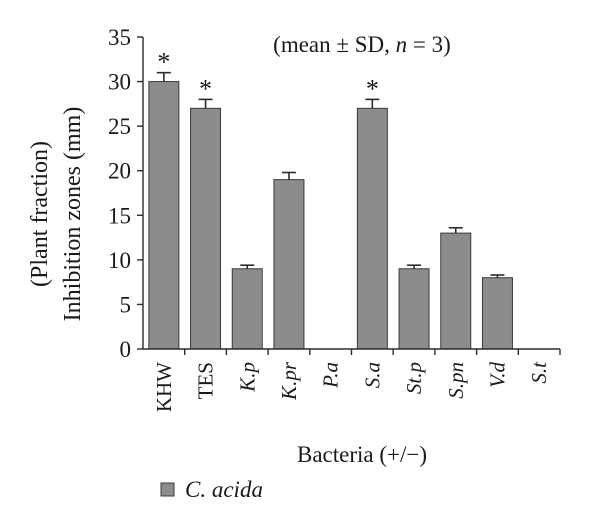 The width and height of the screenshot is (600, 531). I want to click on y-axis-label-line2: Inhibition zones (mm), so click(73, 214).